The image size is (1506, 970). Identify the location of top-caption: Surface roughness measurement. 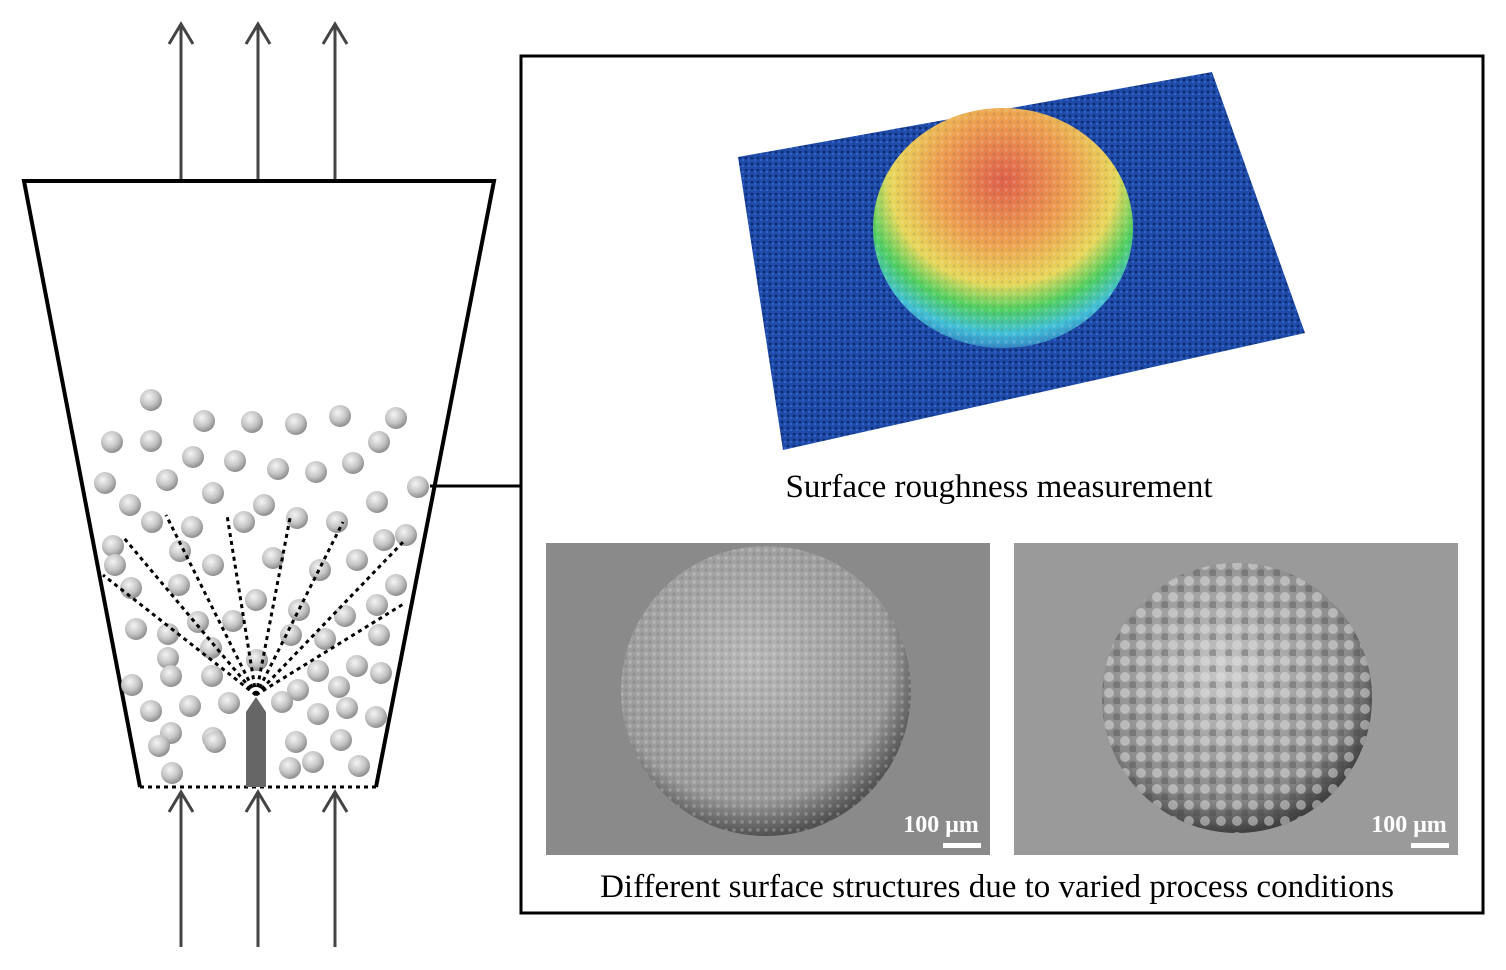
(998, 487).